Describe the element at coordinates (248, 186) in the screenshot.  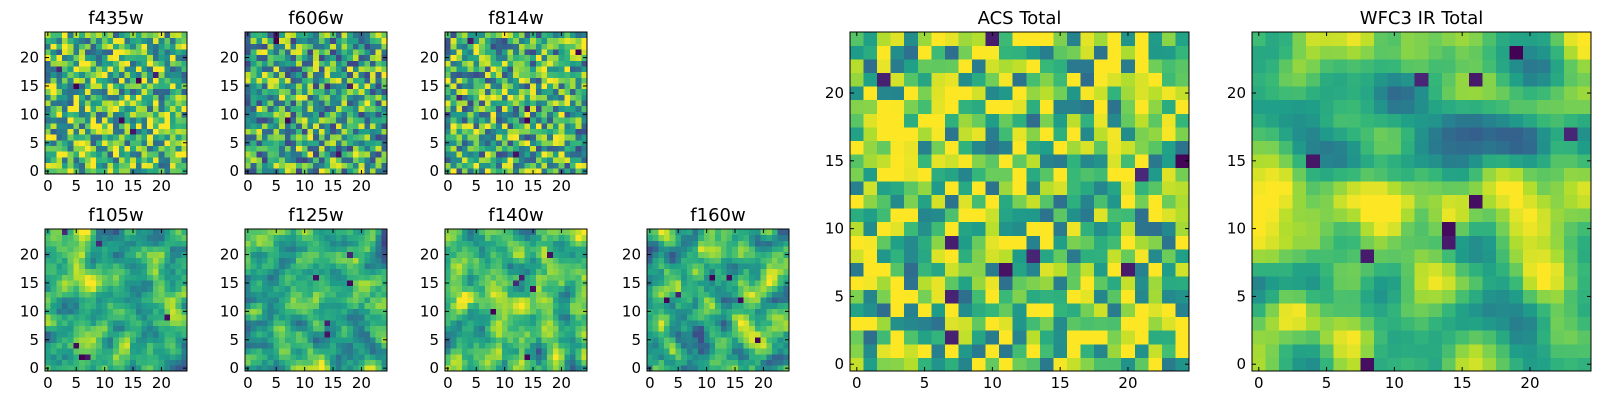
I see `x-tick-label: 0` at that location.